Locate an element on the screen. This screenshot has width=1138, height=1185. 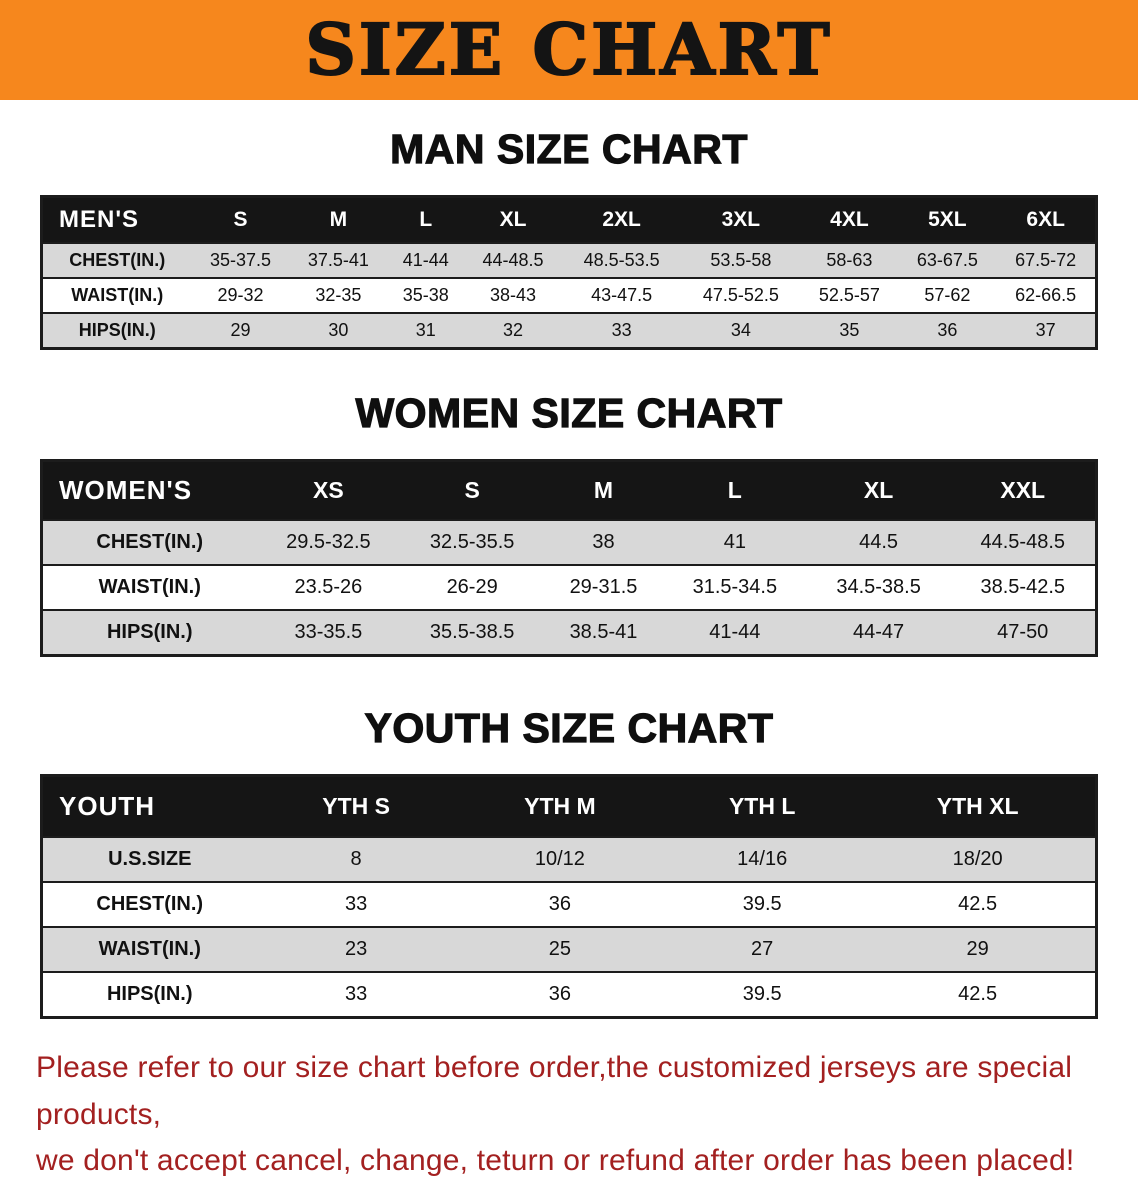
measurement-value: 29-32 is located at coordinates (240, 295).